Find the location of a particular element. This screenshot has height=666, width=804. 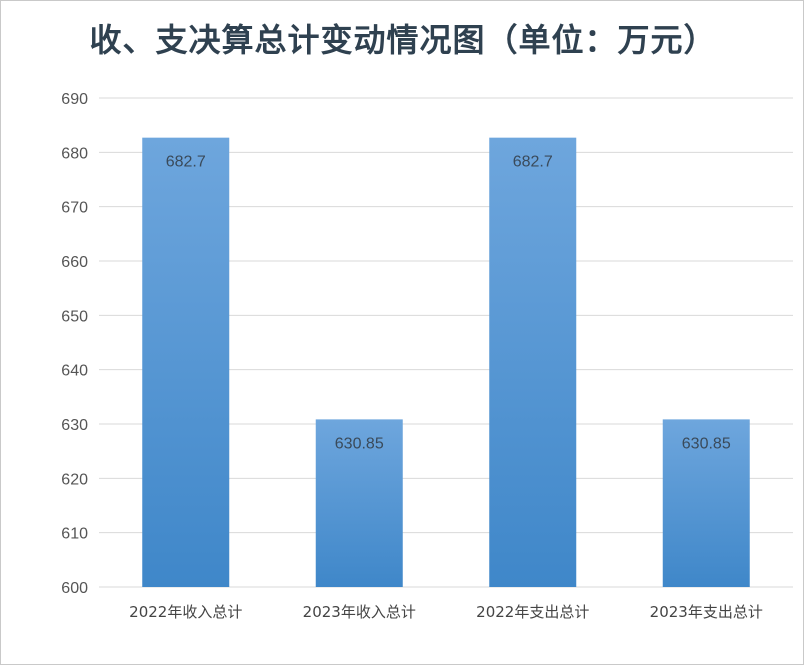

y-tick-label: 640 is located at coordinates (74, 371).